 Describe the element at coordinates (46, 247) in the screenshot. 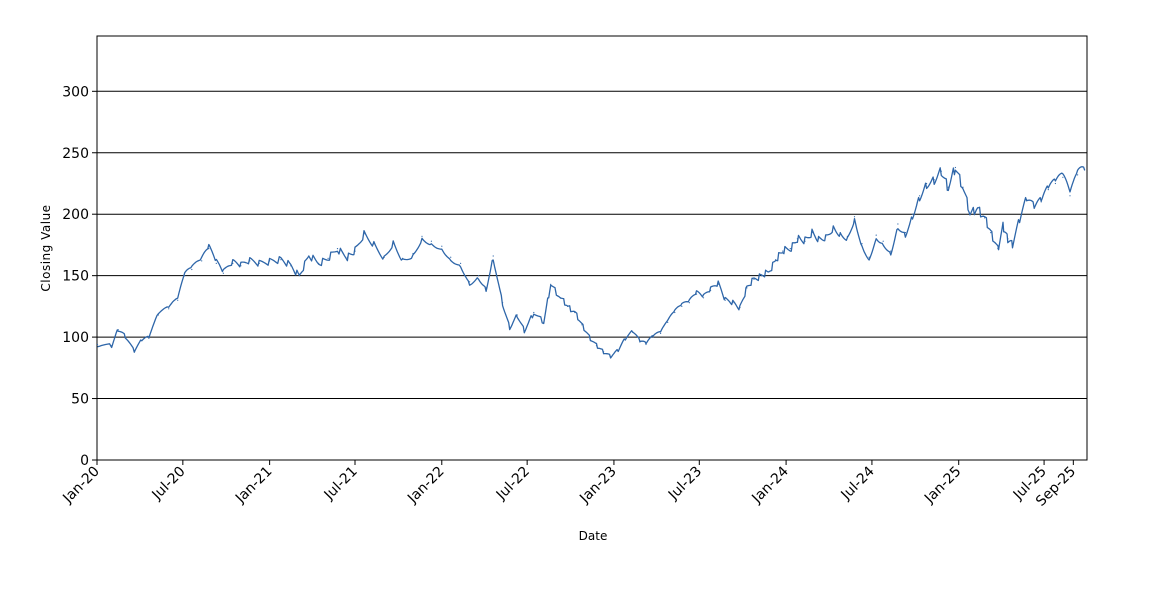

I see `y-axis-label: Closing Value` at that location.